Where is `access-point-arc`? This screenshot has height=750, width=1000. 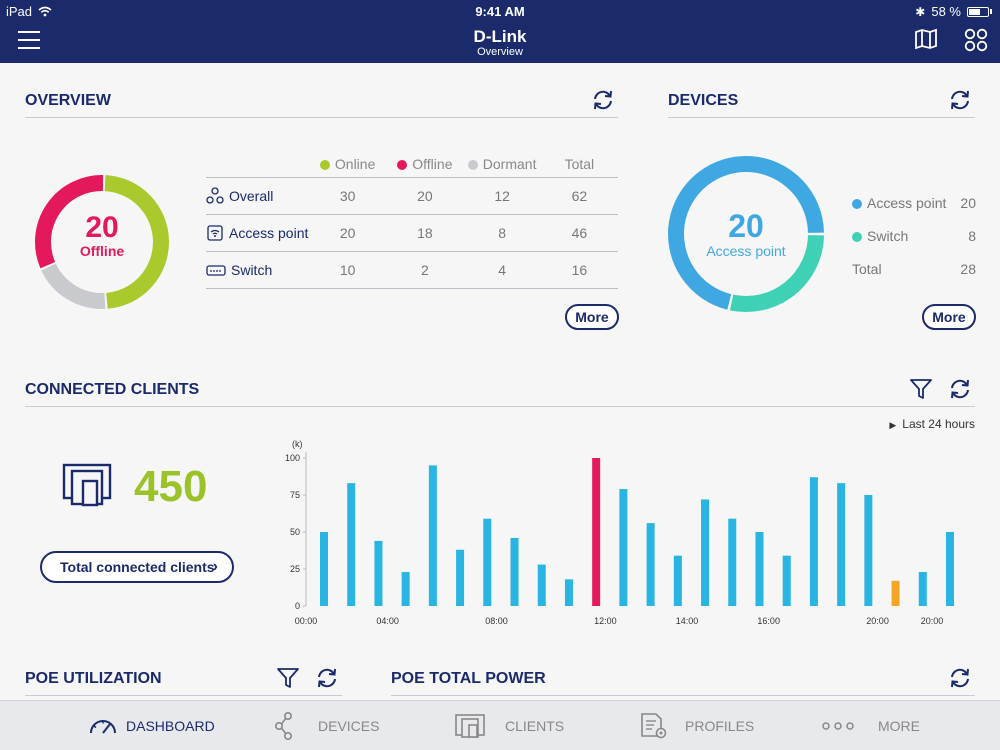
access-point-arc is located at coordinates (746, 233).